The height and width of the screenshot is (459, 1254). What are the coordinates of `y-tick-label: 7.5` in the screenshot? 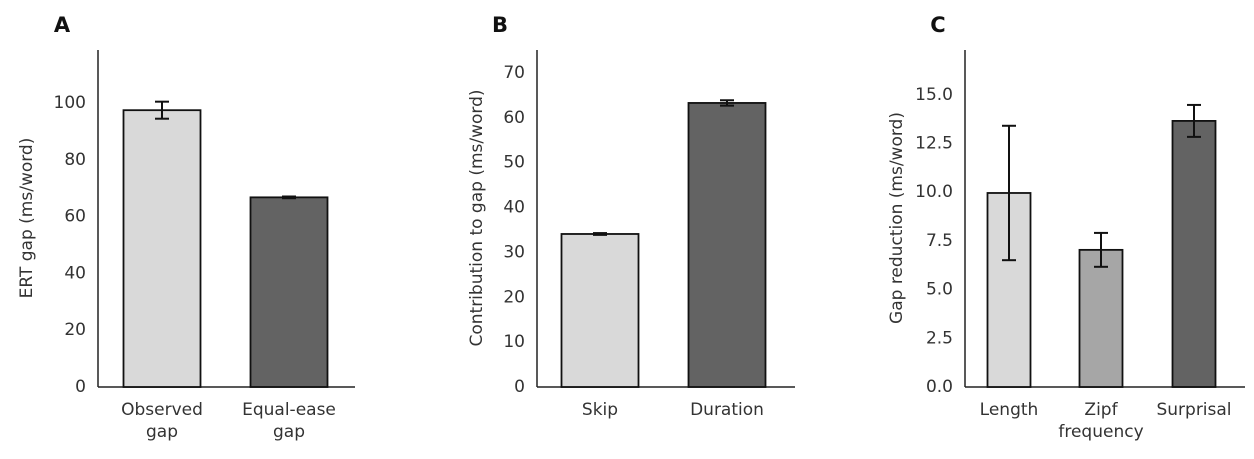 It's located at (939, 241).